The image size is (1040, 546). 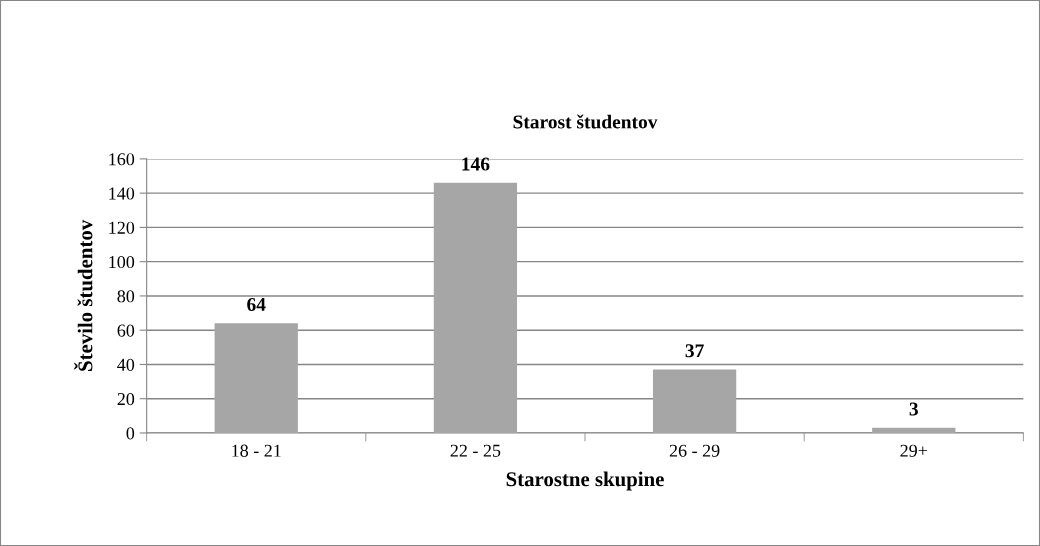 What do you see at coordinates (476, 164) in the screenshot?
I see `data-label: 146` at bounding box center [476, 164].